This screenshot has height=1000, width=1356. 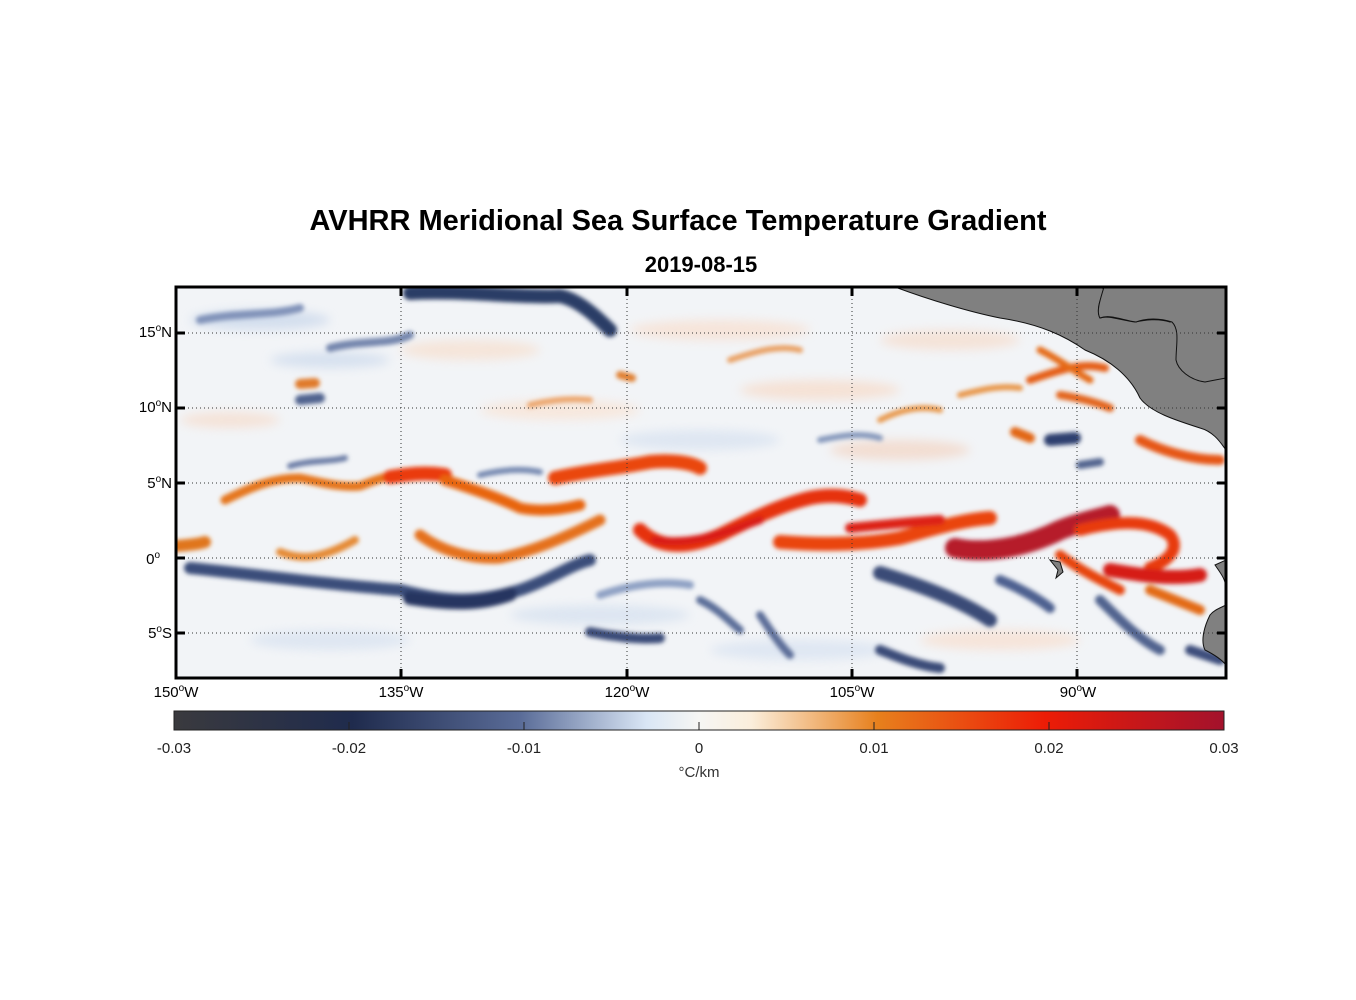 I want to click on colorbar-label: -0.02, so click(x=349, y=748).